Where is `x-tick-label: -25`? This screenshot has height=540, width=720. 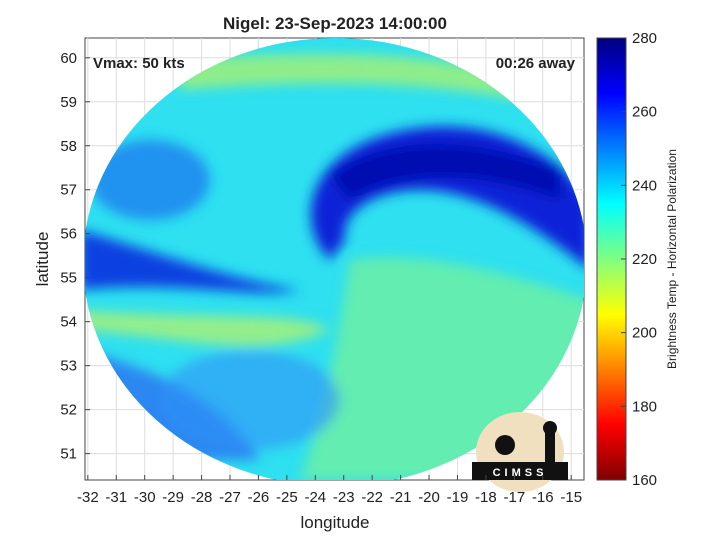
x-tick-label: -25 is located at coordinates (287, 497).